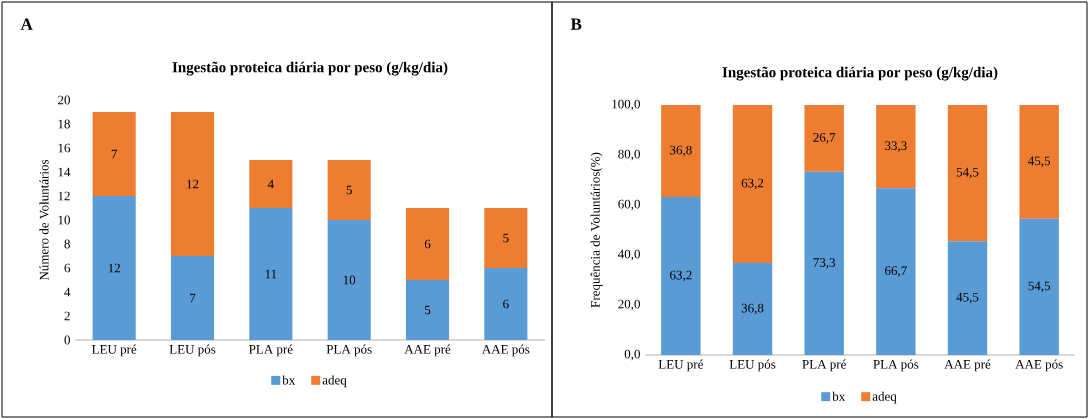  I want to click on y-tick-label: 20,0, so click(629, 305).